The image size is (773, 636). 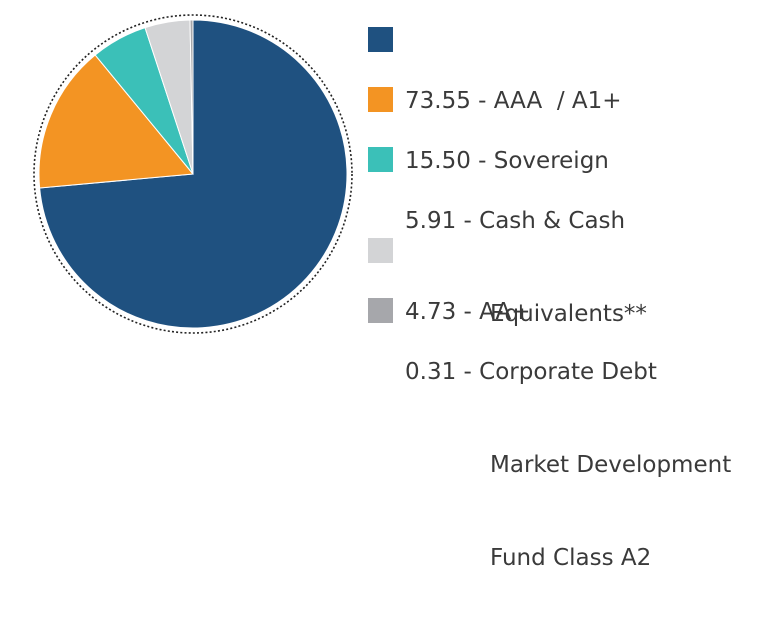 I want to click on legend-item-aa-plus: 4.73 - AA+, so click(x=449, y=312).